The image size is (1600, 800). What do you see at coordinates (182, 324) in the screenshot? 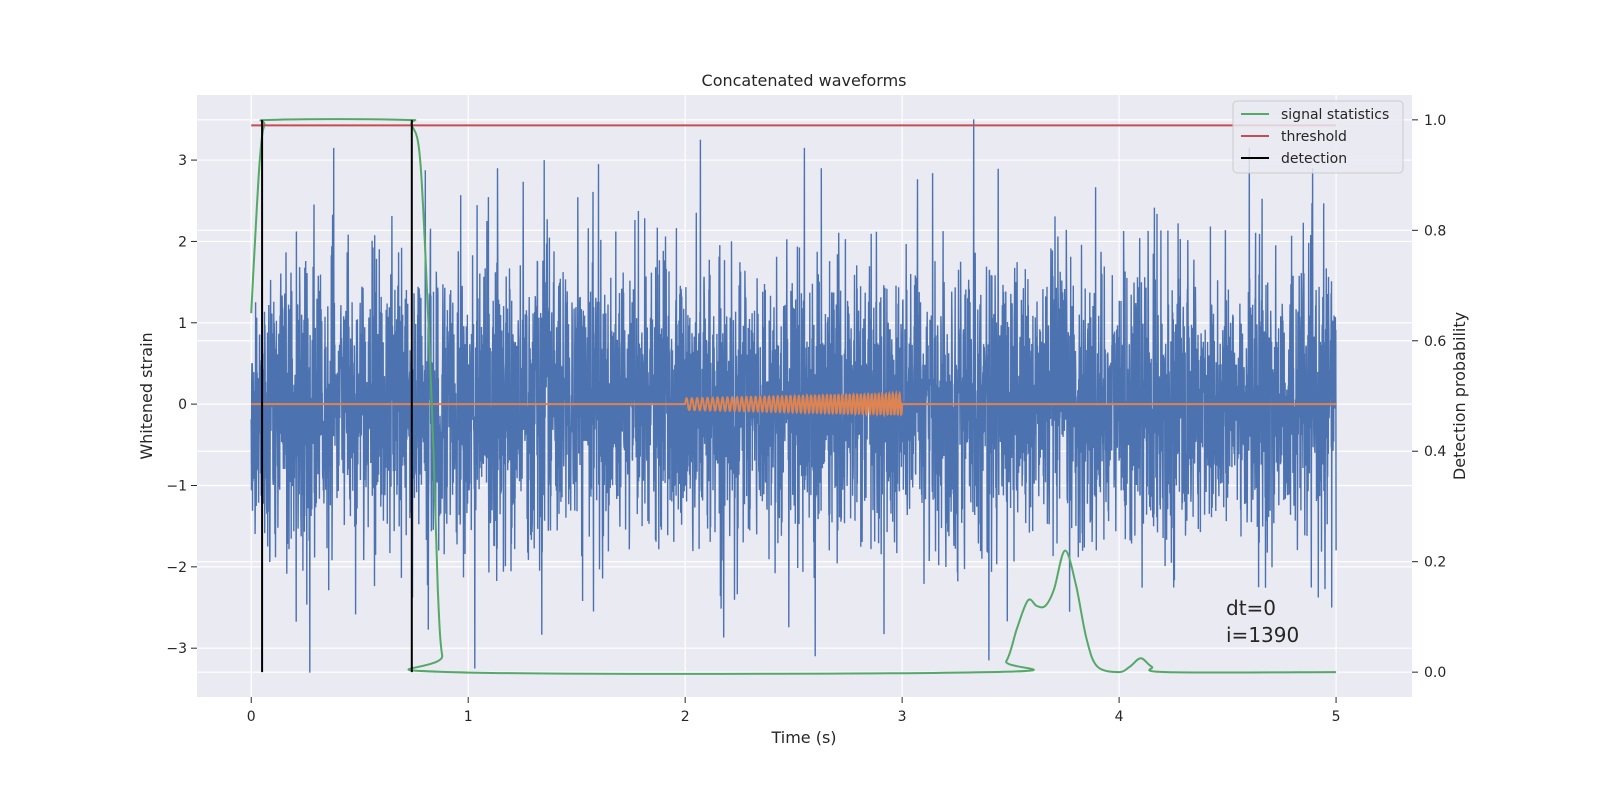
I see `y-tick-label: 1` at bounding box center [182, 324].